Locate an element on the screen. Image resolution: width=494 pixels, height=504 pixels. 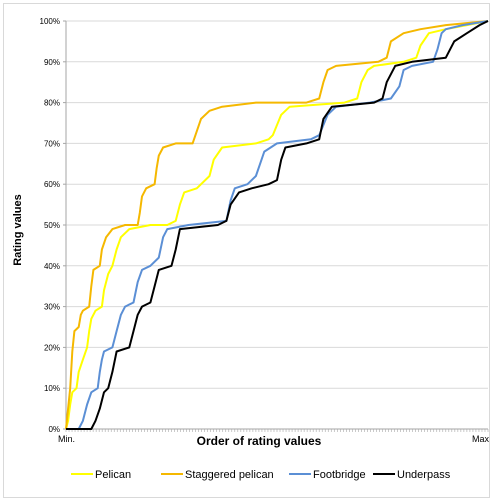
y-tick-label: 0% is located at coordinates (54, 429).